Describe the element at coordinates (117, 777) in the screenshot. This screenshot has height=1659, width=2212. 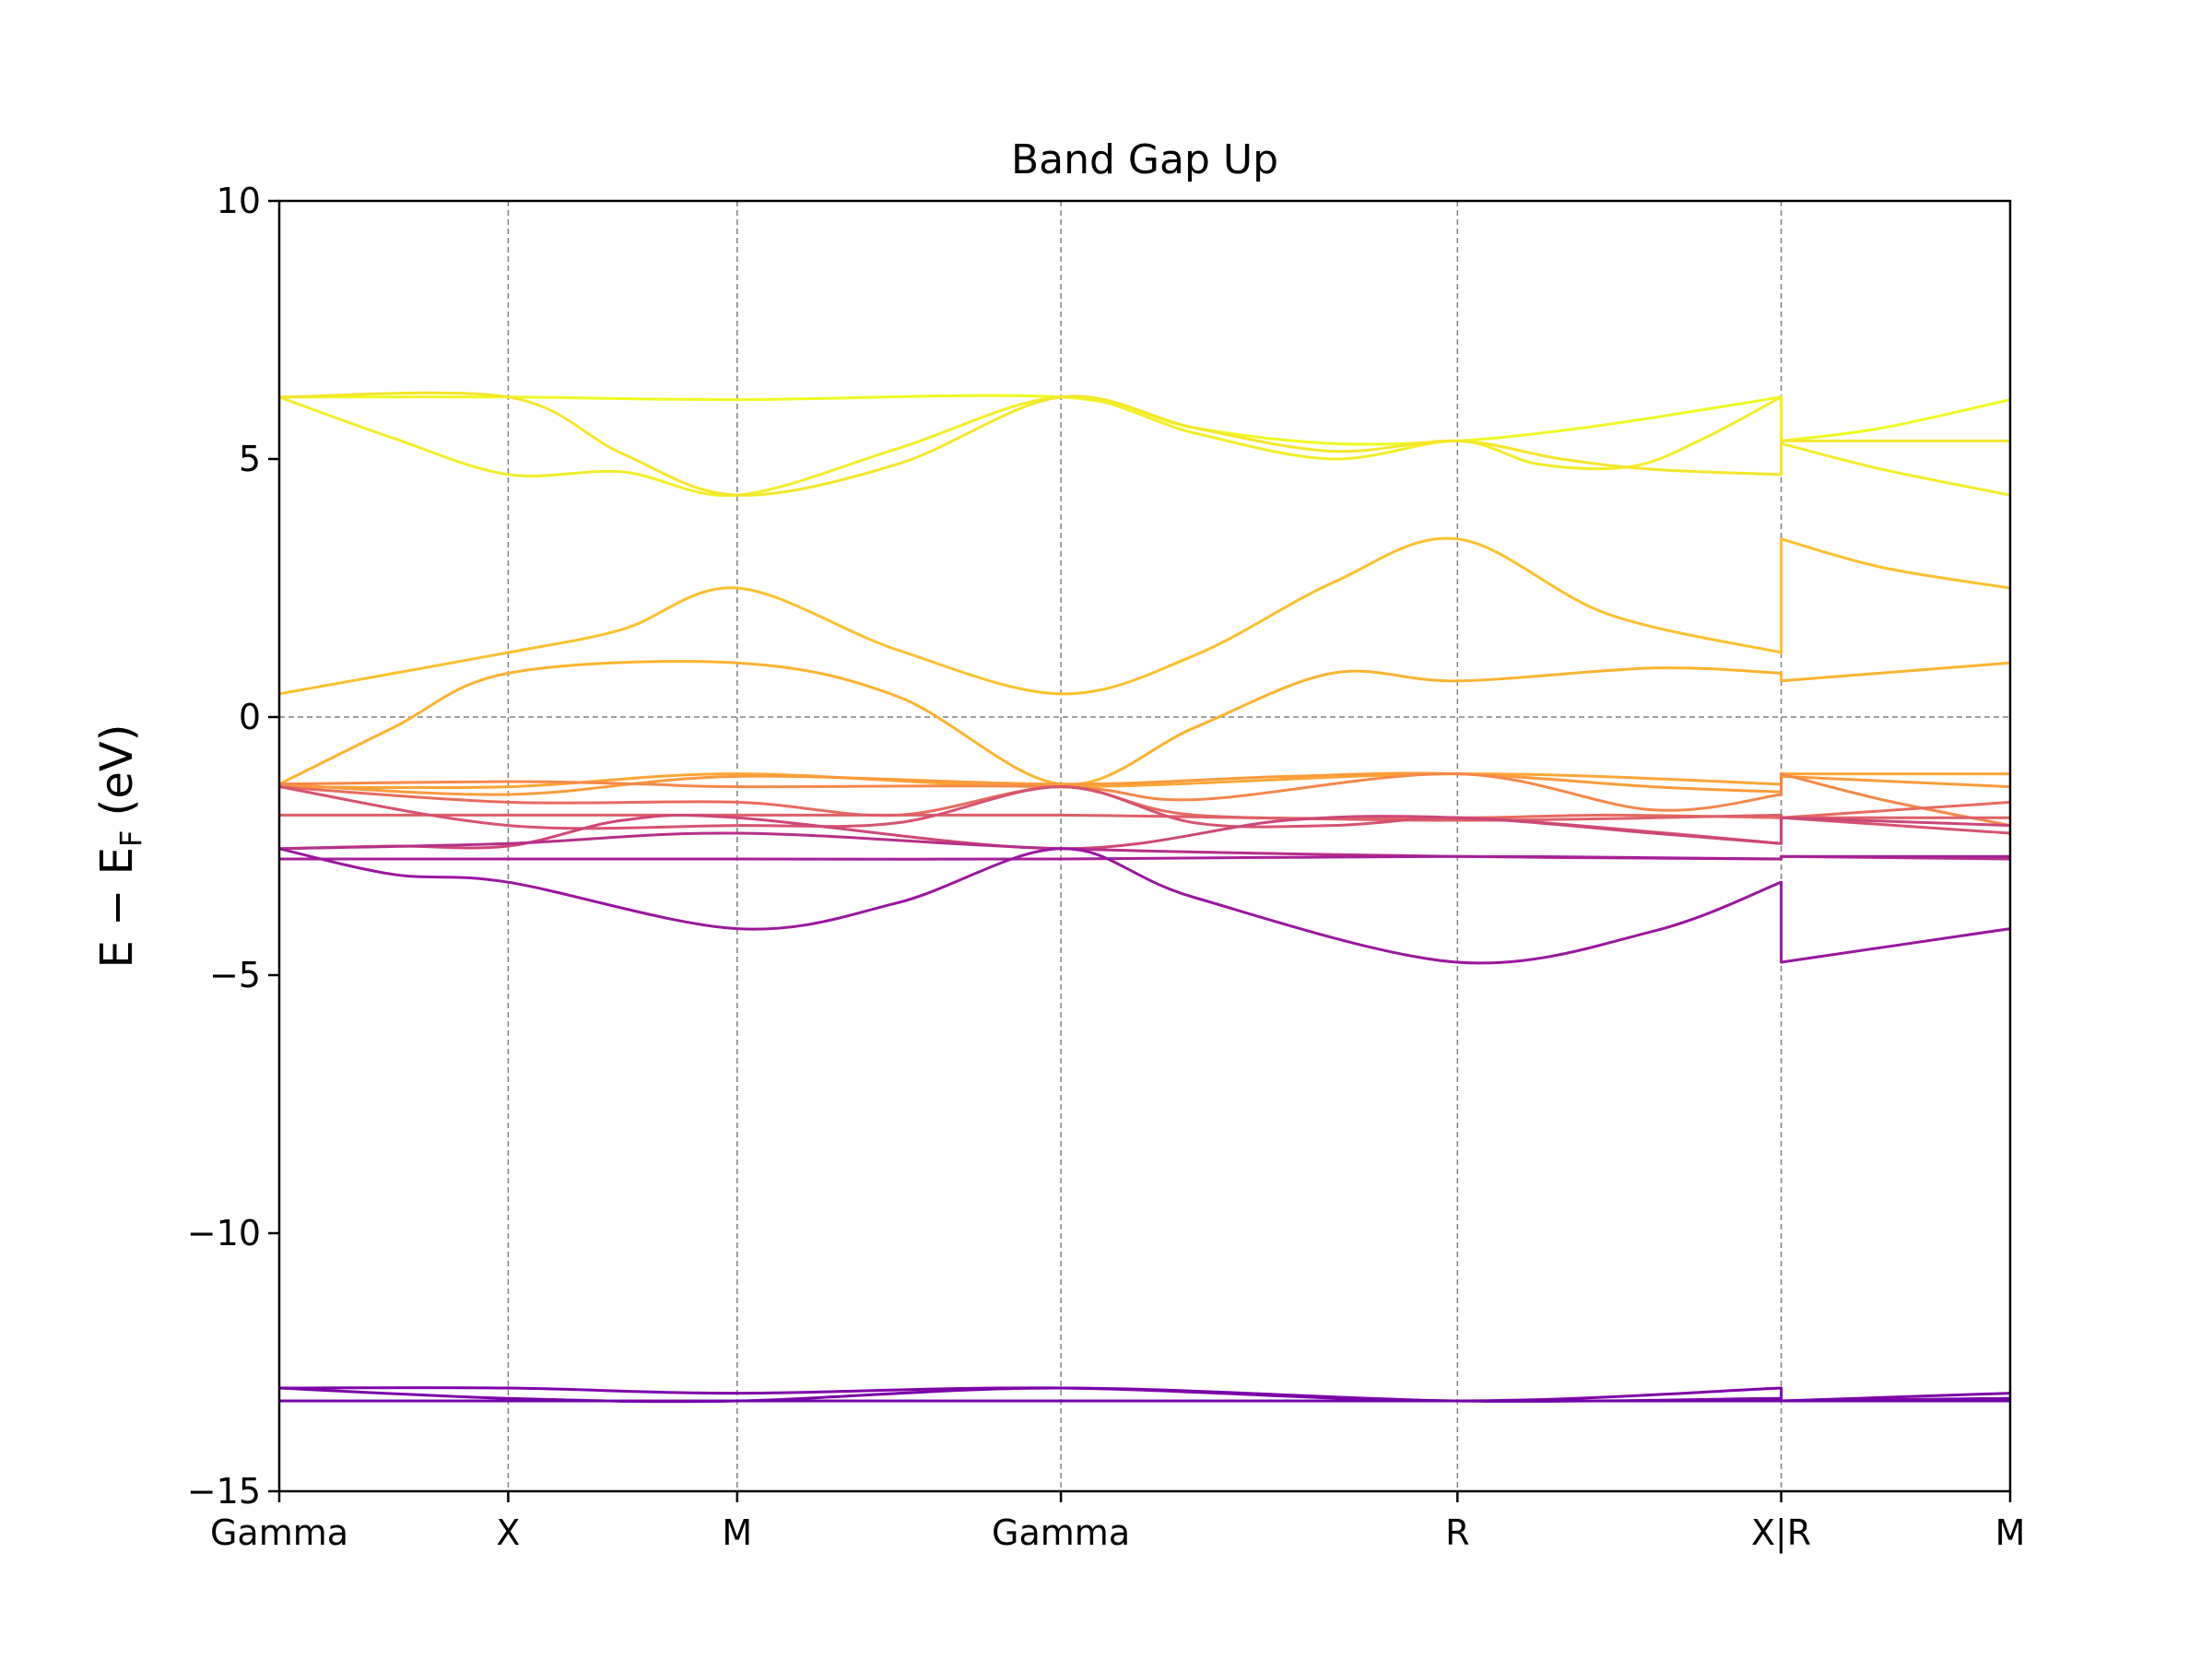
I see `y-axis-label-unit: (eV)` at that location.